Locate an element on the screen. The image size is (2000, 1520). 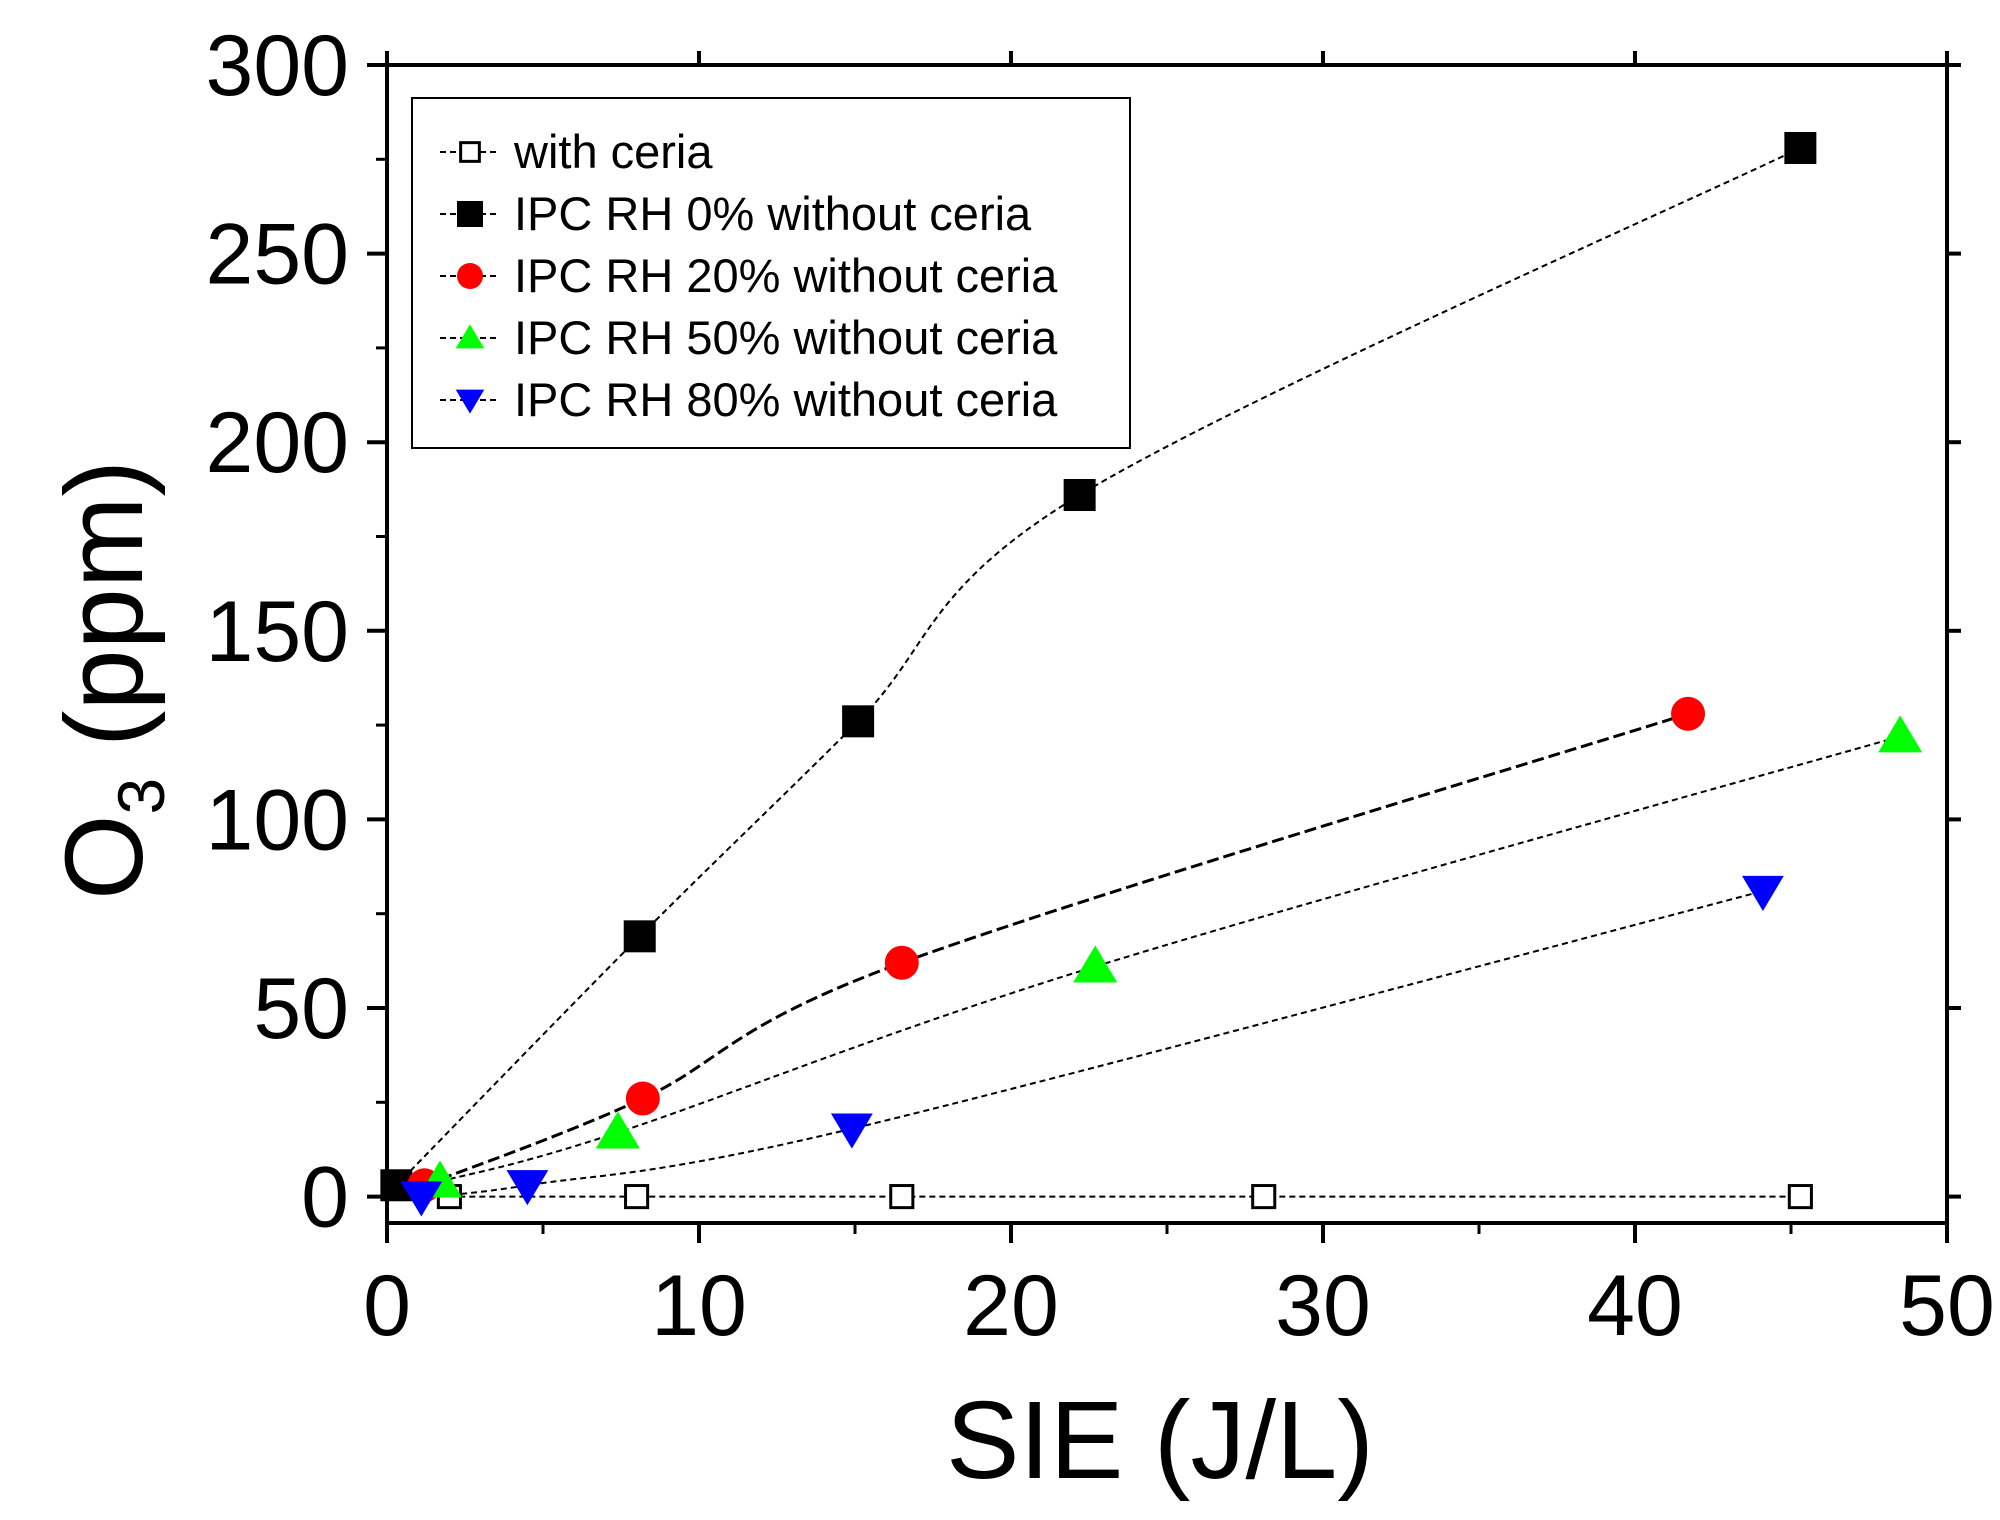
y-axis-title-subscript: 3 is located at coordinates (141, 796).